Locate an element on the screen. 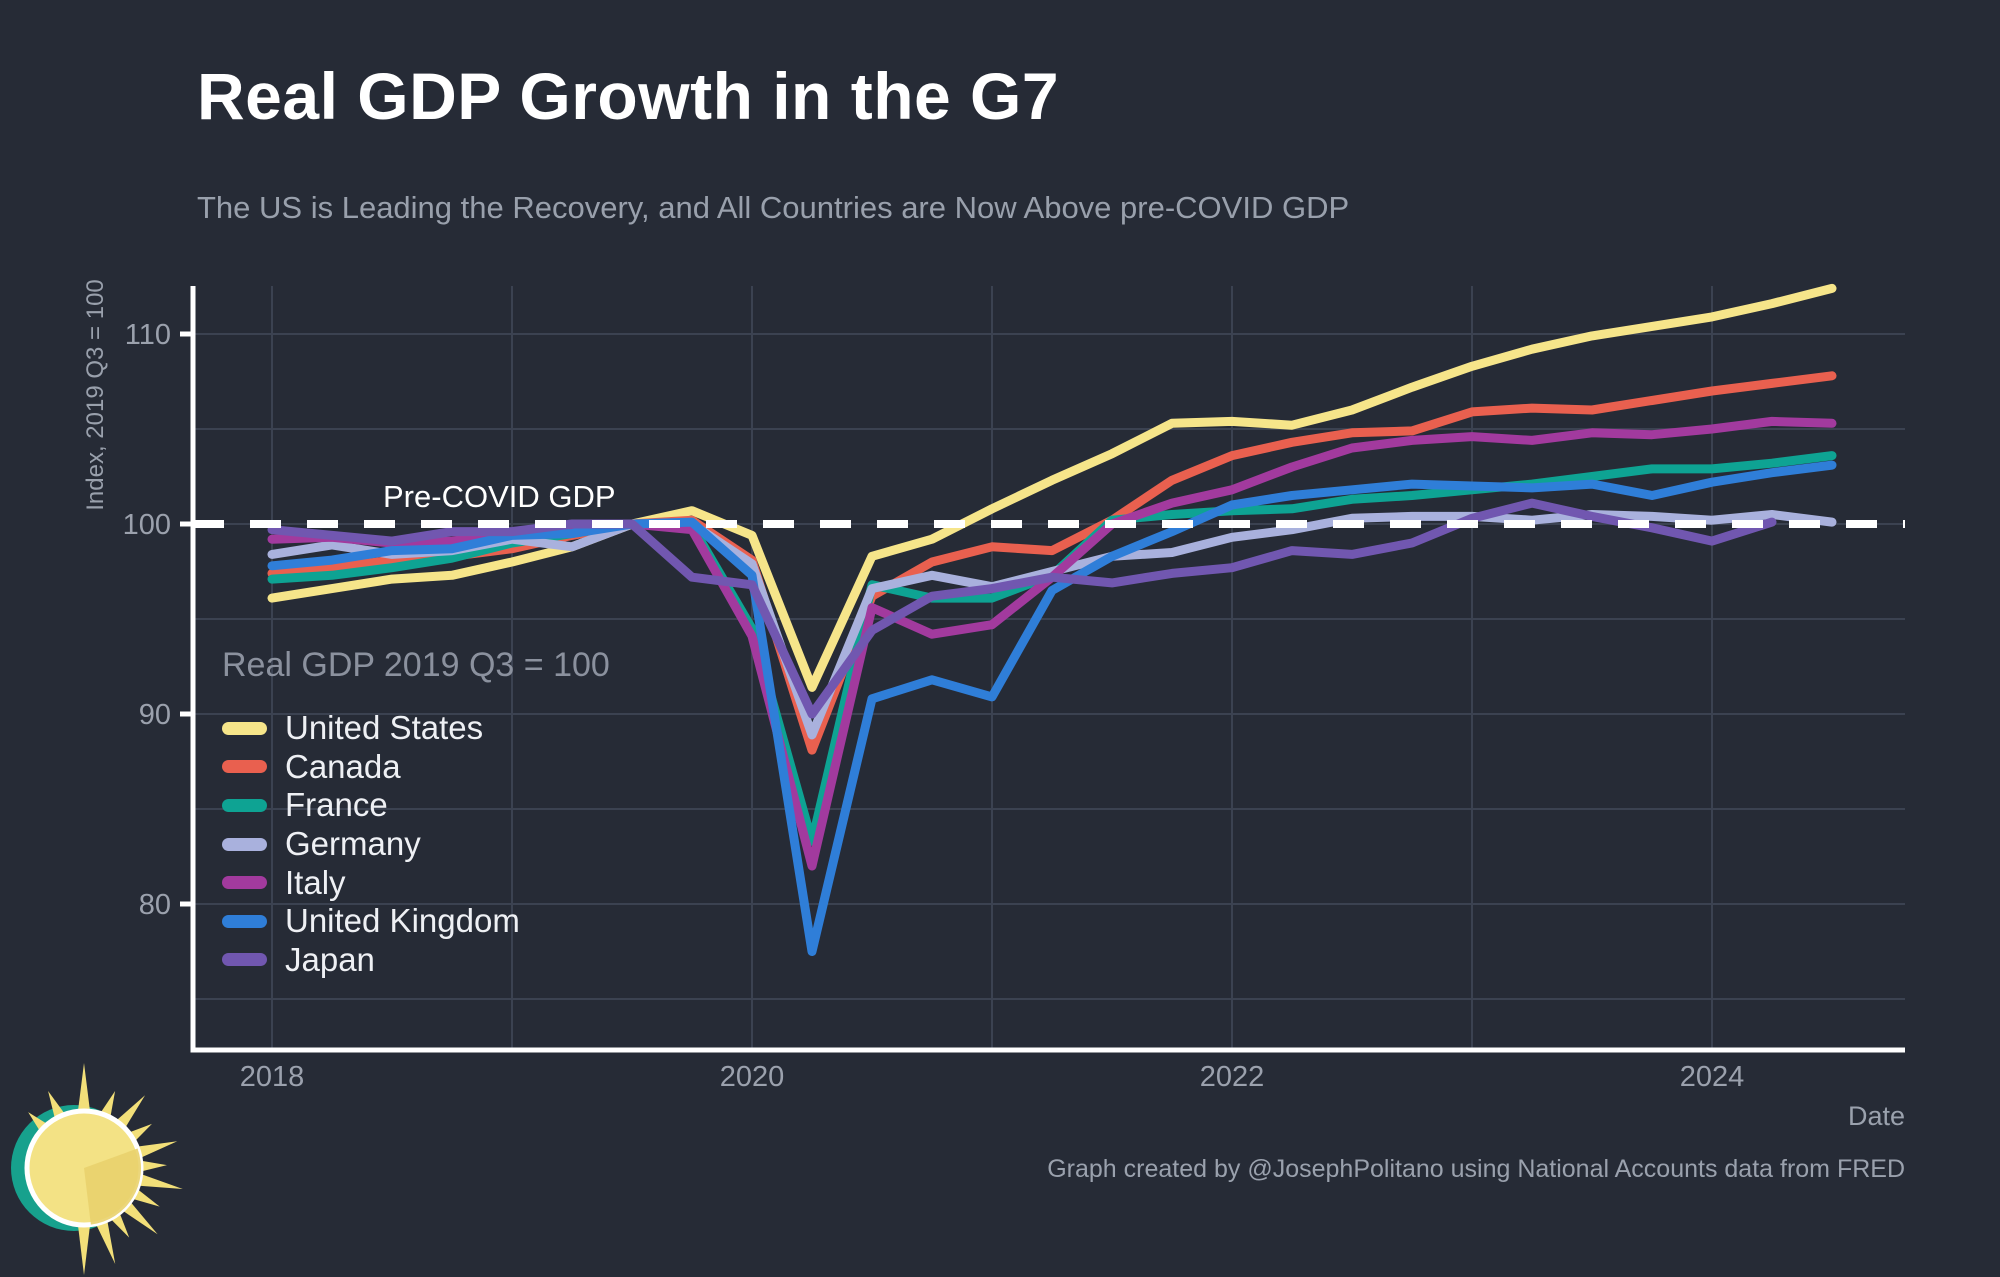 This screenshot has height=1277, width=2000. legend-swatch-united-states is located at coordinates (244, 728).